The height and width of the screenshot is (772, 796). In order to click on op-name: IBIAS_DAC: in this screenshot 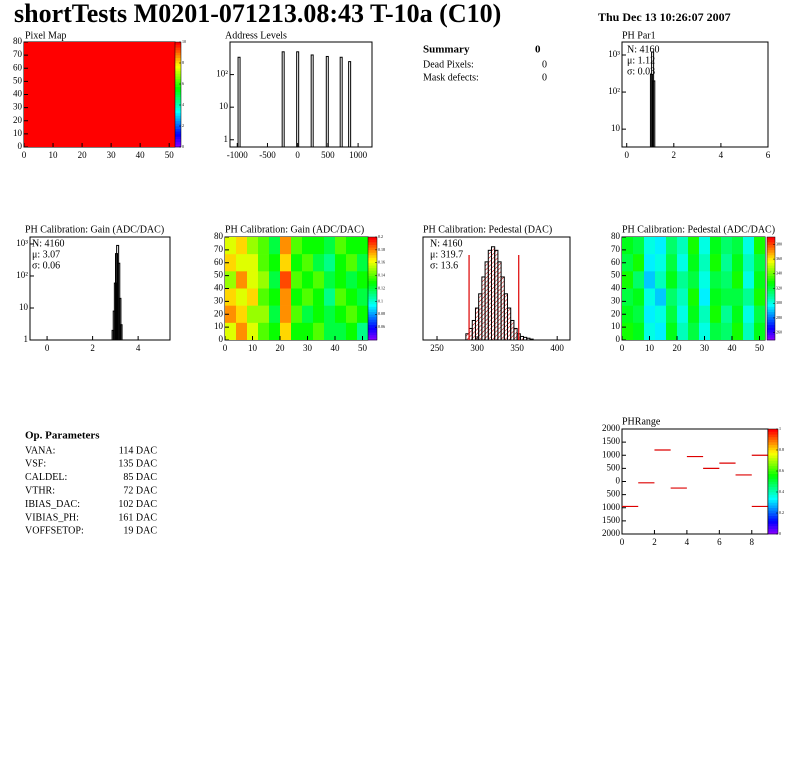, I will do `click(52, 504)`.